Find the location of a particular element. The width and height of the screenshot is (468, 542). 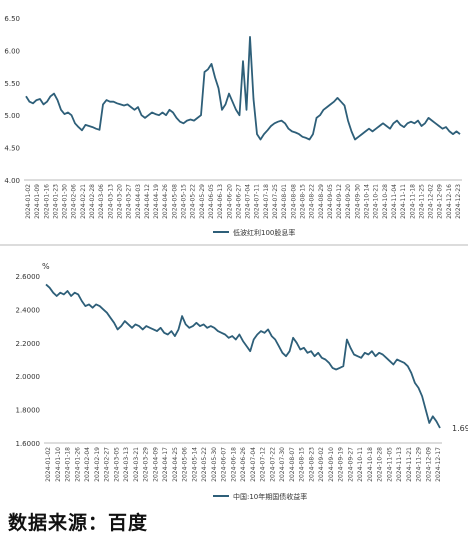

x-tick-label: 2024-07-22 is located at coordinates (272, 464).